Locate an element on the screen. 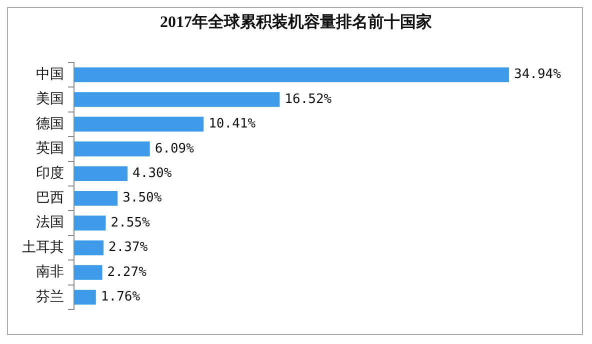 The width and height of the screenshot is (592, 344). data-label: 2.37% is located at coordinates (128, 248).